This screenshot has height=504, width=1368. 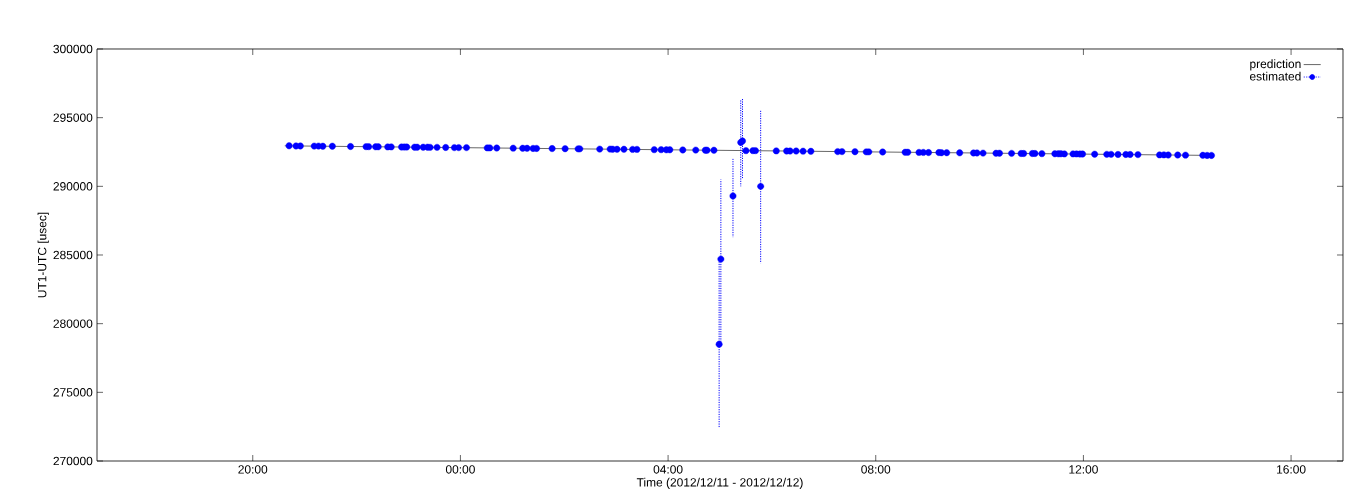 I want to click on y-tick-label: 270000, so click(x=73, y=461).